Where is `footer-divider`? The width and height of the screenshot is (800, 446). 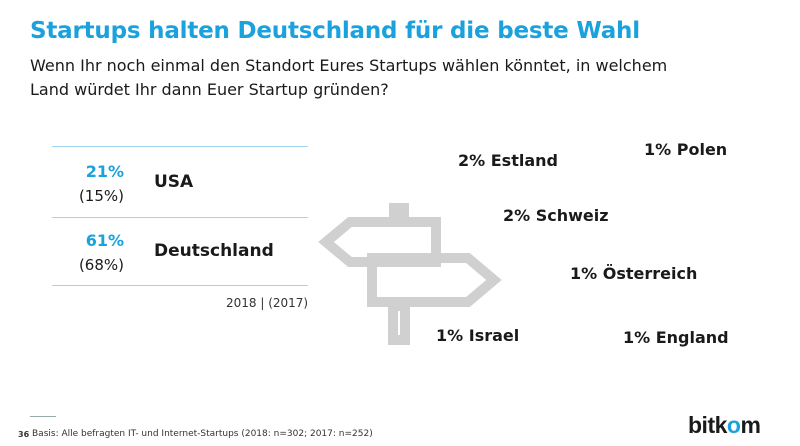
footer-divider is located at coordinates (43, 416).